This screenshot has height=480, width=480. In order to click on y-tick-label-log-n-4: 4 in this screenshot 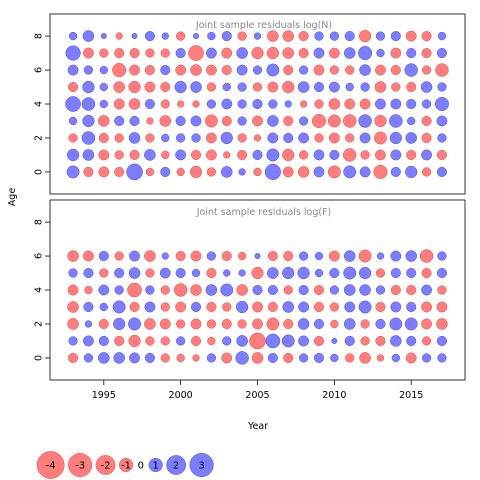, I will do `click(39, 104)`.